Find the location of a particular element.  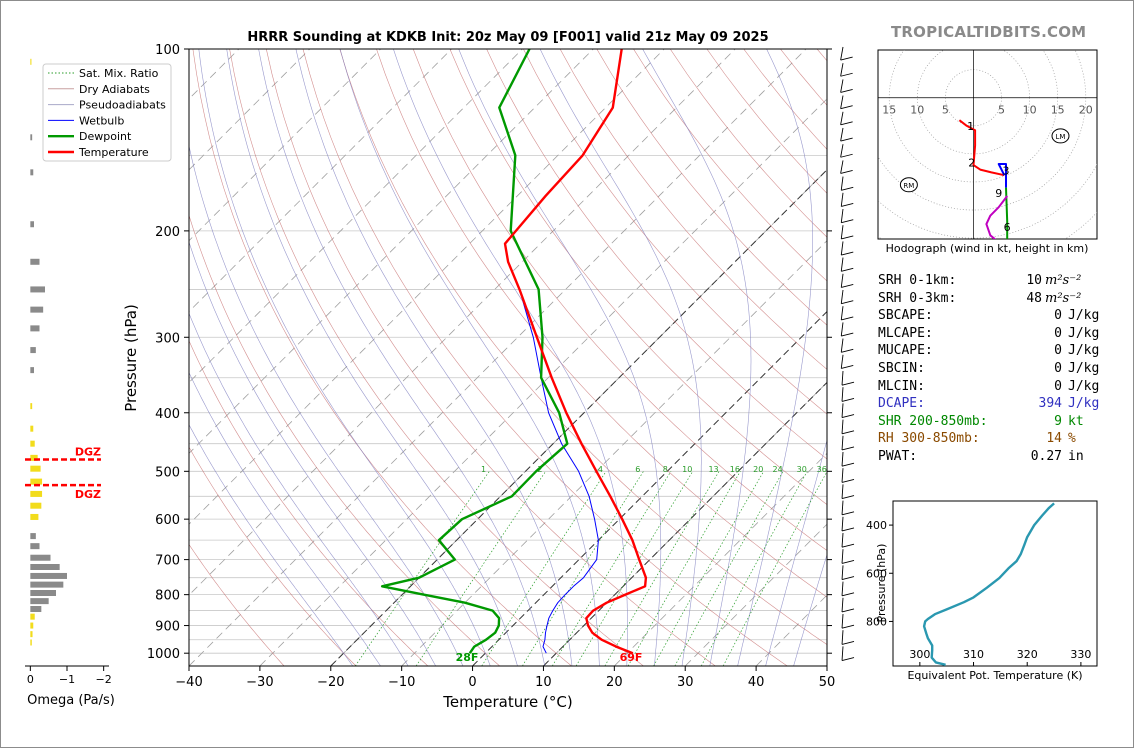

legend-entry: Wetbulb is located at coordinates (101, 120).